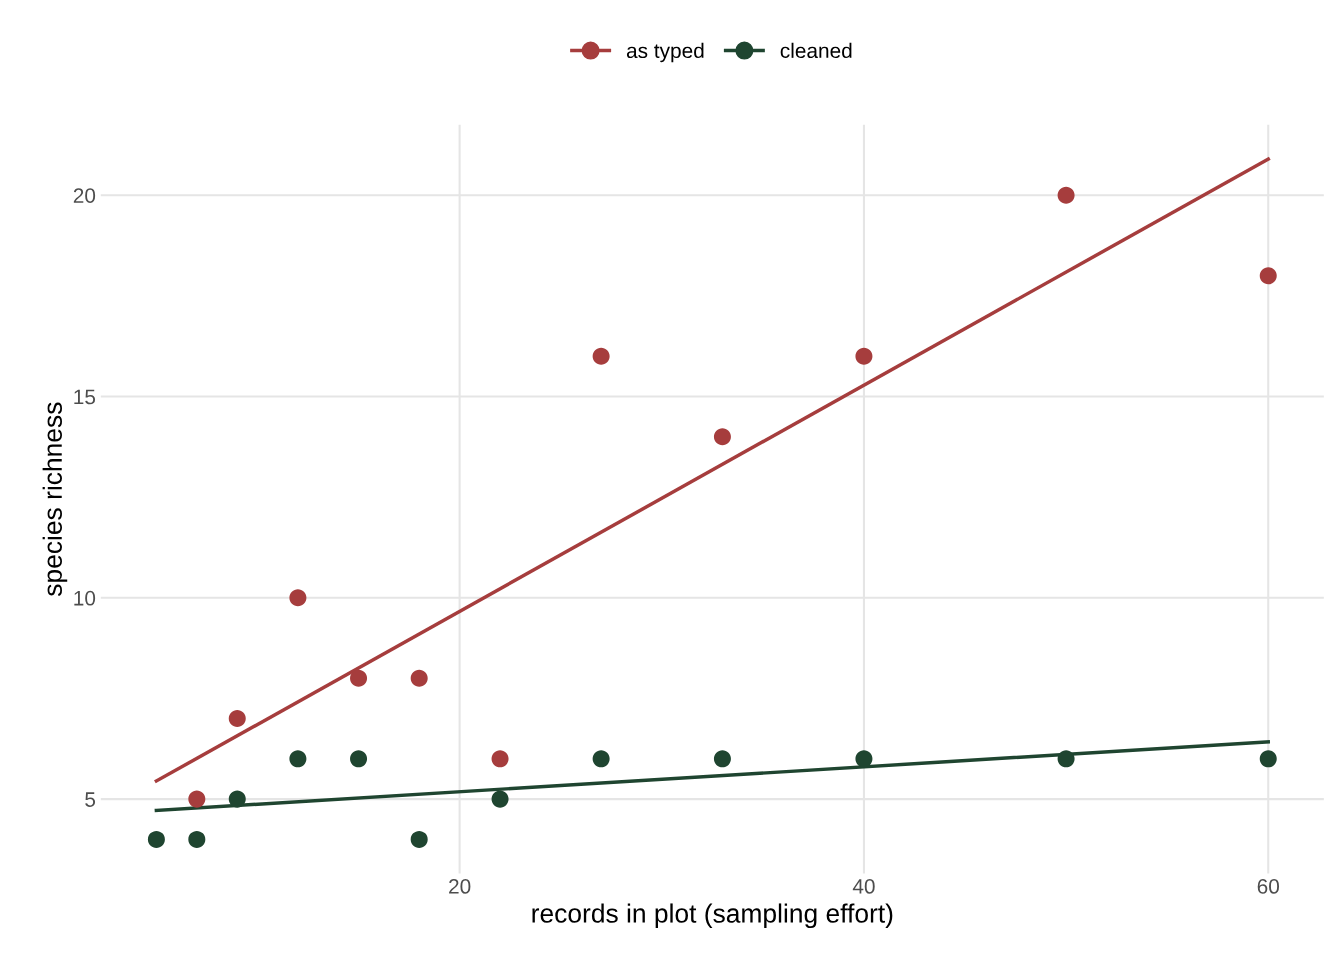 The image size is (1344, 960). What do you see at coordinates (712, 916) in the screenshot?
I see `x-axis-title: records in plot (sampling effort)` at bounding box center [712, 916].